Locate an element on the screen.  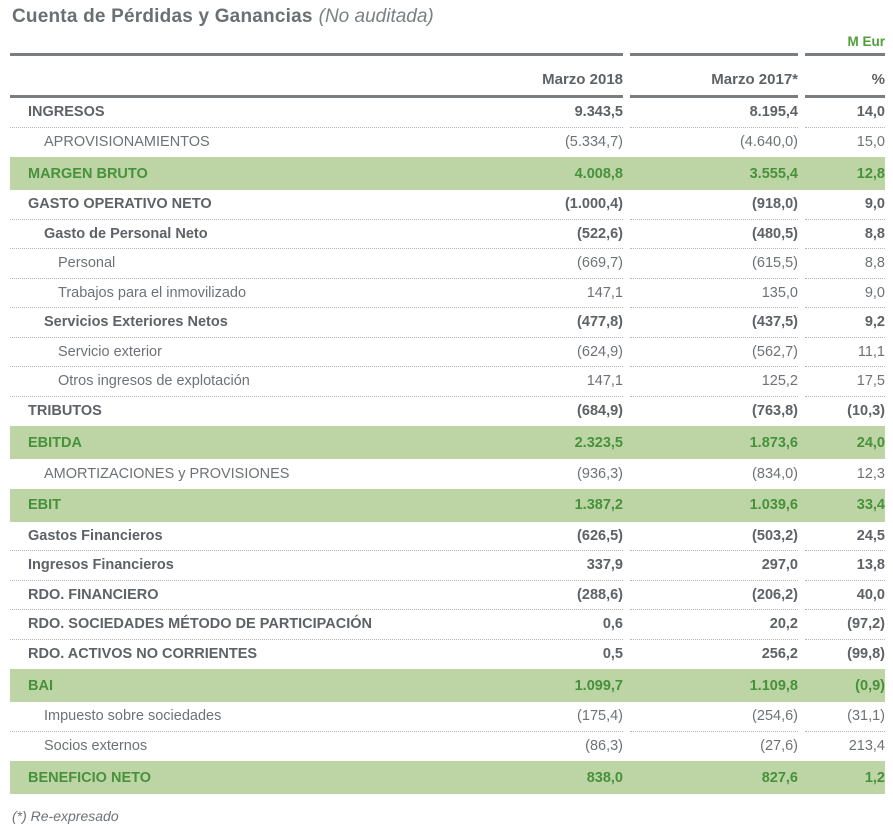
table-row: BENEFICIO NETO 838,0 827,6 1,2 is located at coordinates (447, 777).